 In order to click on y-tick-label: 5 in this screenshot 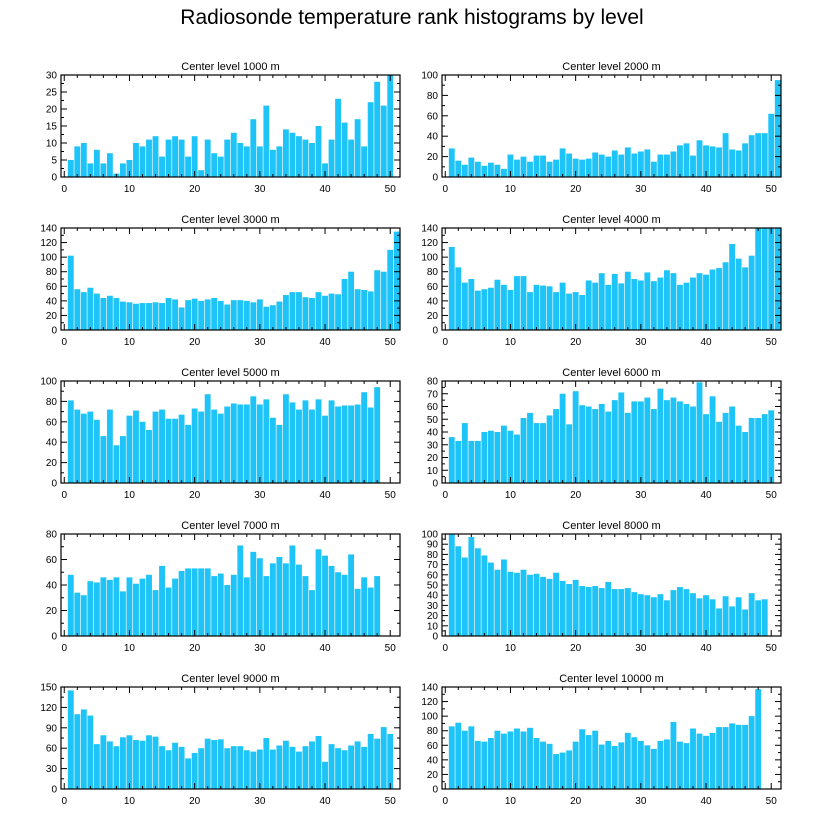, I will do `click(54, 161)`.